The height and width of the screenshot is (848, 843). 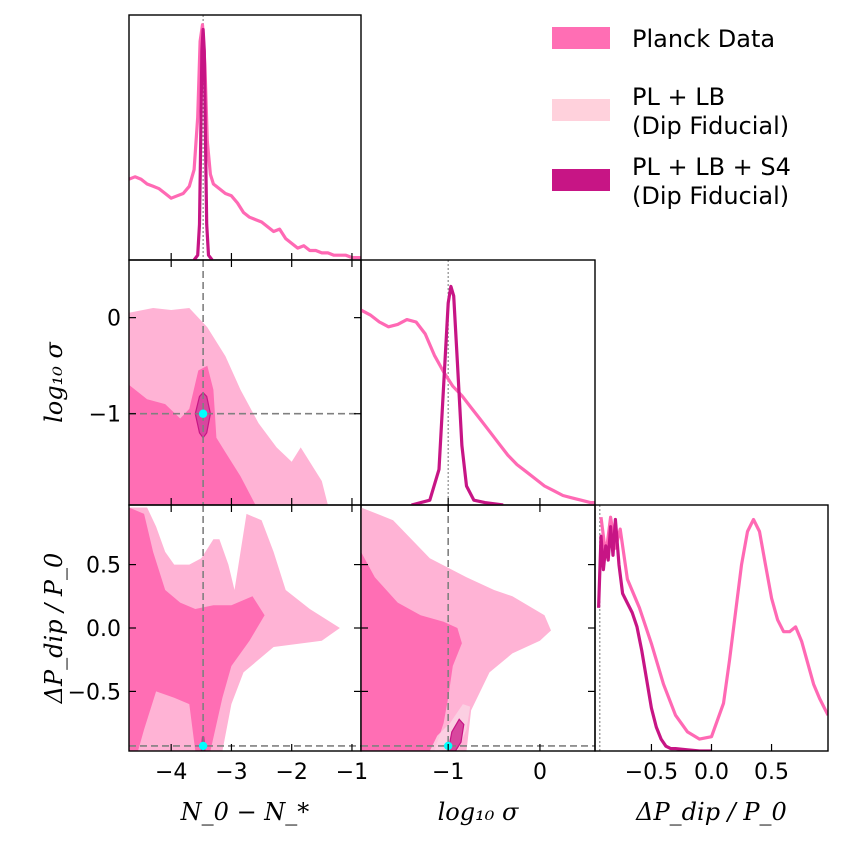 I want to click on x-tick-label: 0.0, so click(x=711, y=772).